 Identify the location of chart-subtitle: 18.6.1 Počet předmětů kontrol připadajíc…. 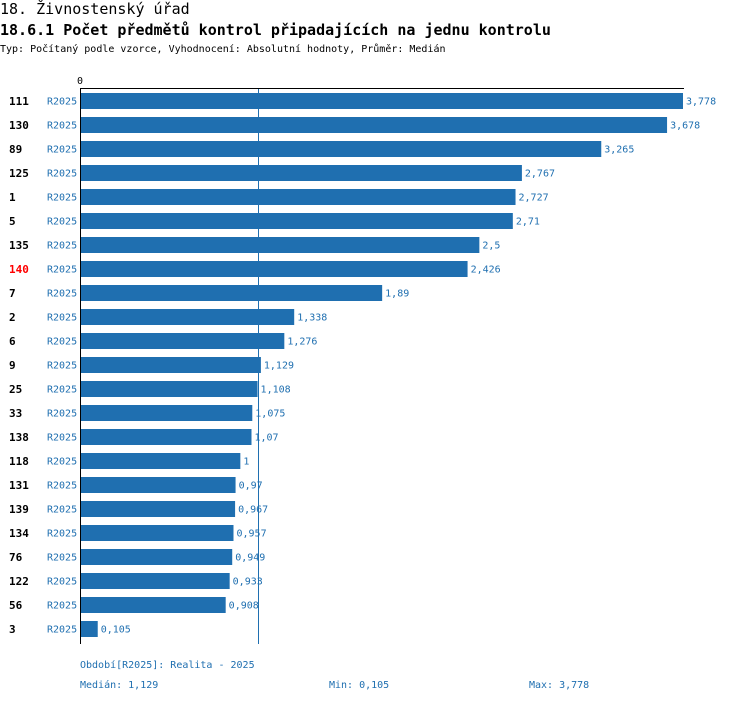
(275, 30).